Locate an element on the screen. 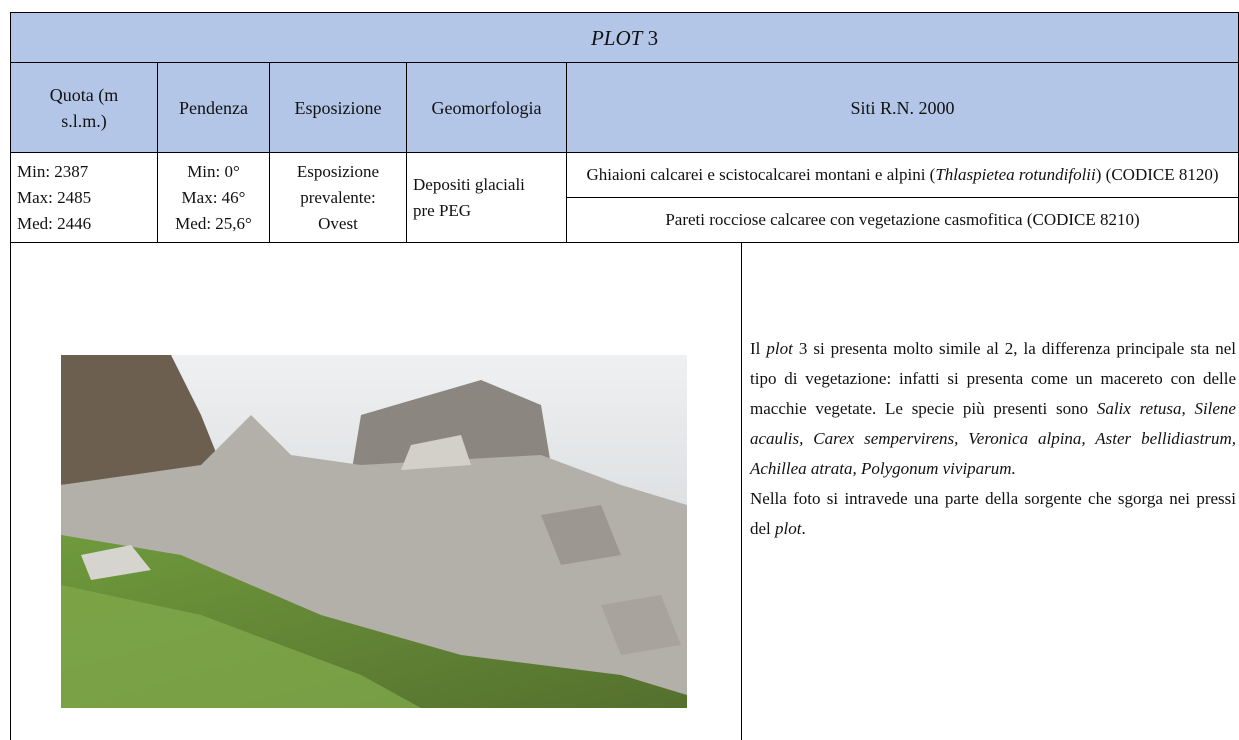 The height and width of the screenshot is (740, 1239). geomorfologia-cell: Depositi glaciali pre PEG is located at coordinates (486, 197).